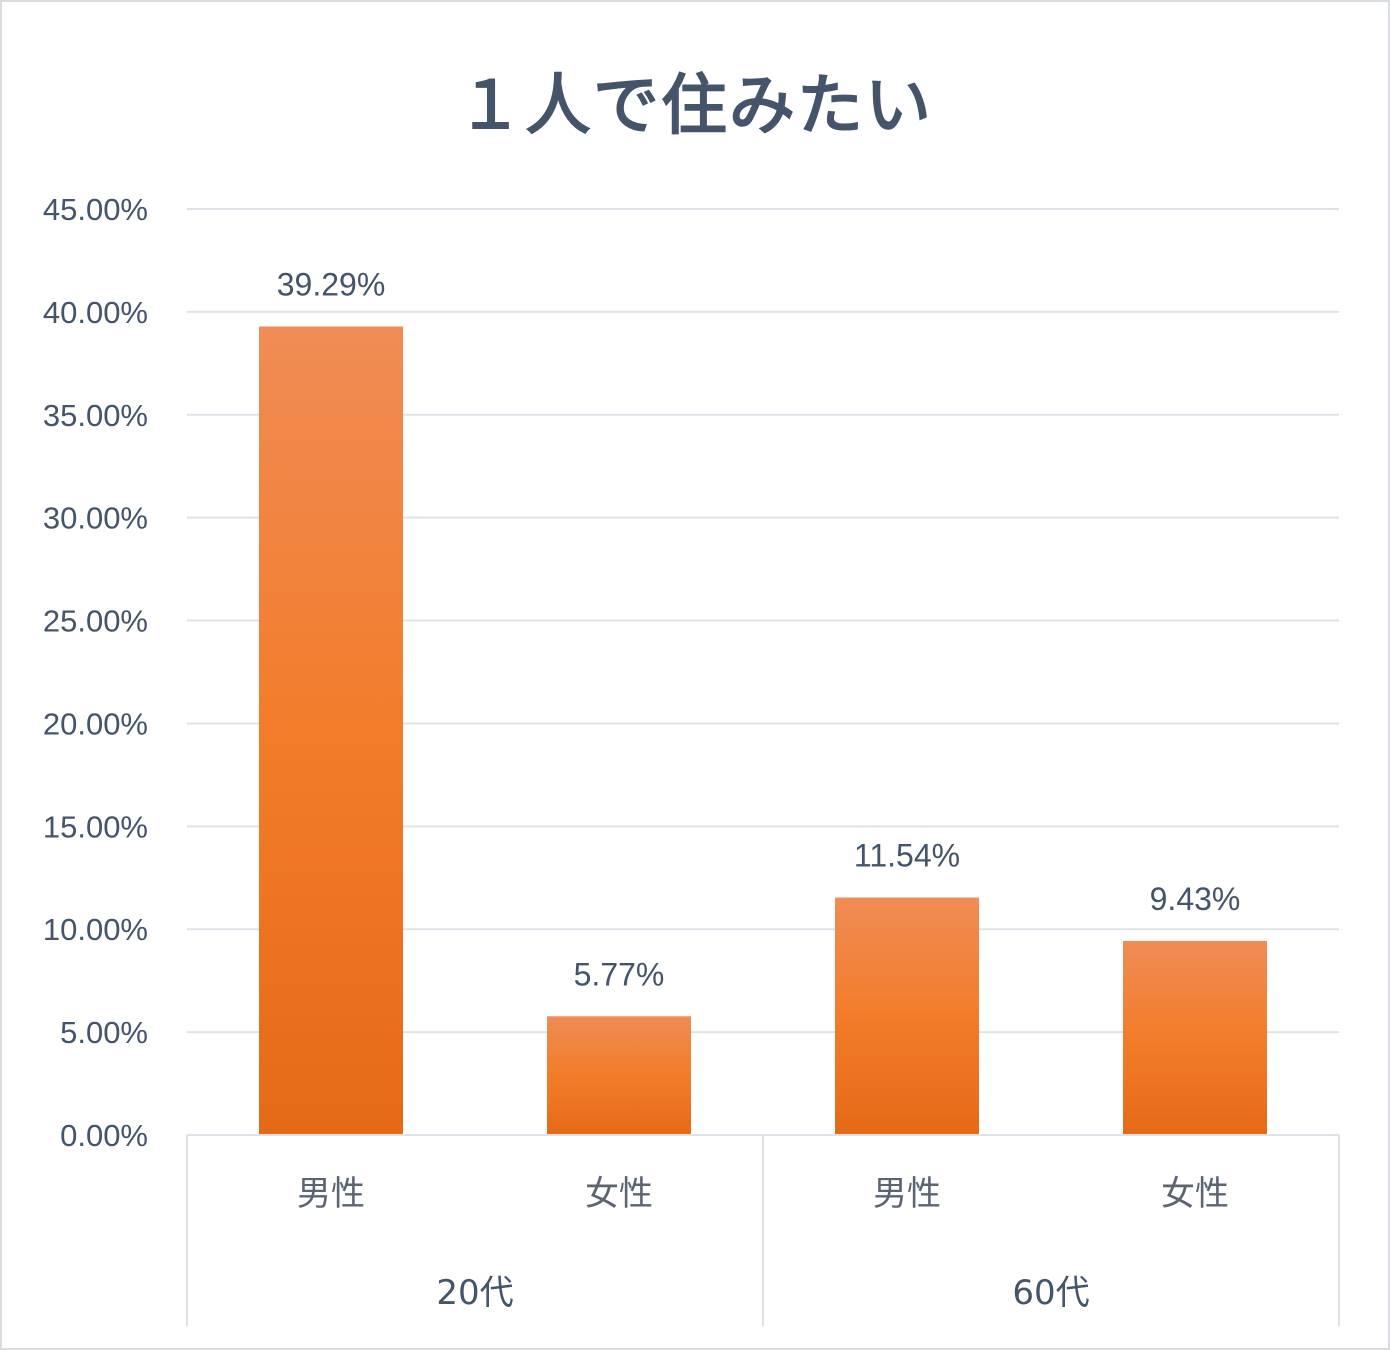  Describe the element at coordinates (104, 1032) in the screenshot. I see `y-tick-label: 5.00%` at that location.